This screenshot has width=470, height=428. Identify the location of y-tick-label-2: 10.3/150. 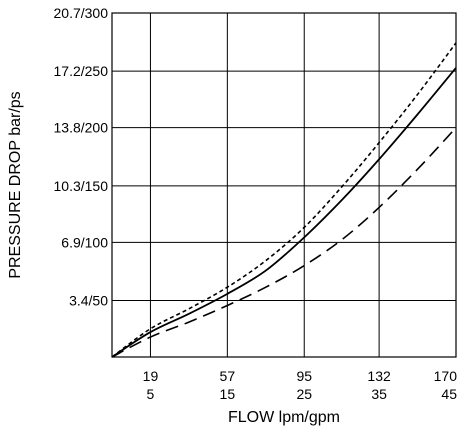
(81, 186).